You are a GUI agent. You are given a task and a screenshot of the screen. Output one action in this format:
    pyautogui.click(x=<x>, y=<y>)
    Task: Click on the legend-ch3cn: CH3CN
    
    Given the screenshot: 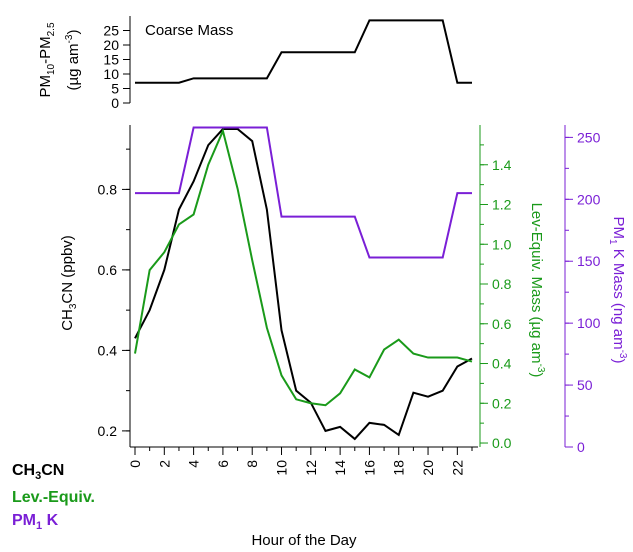 What is the action you would take?
    pyautogui.click(x=38, y=472)
    